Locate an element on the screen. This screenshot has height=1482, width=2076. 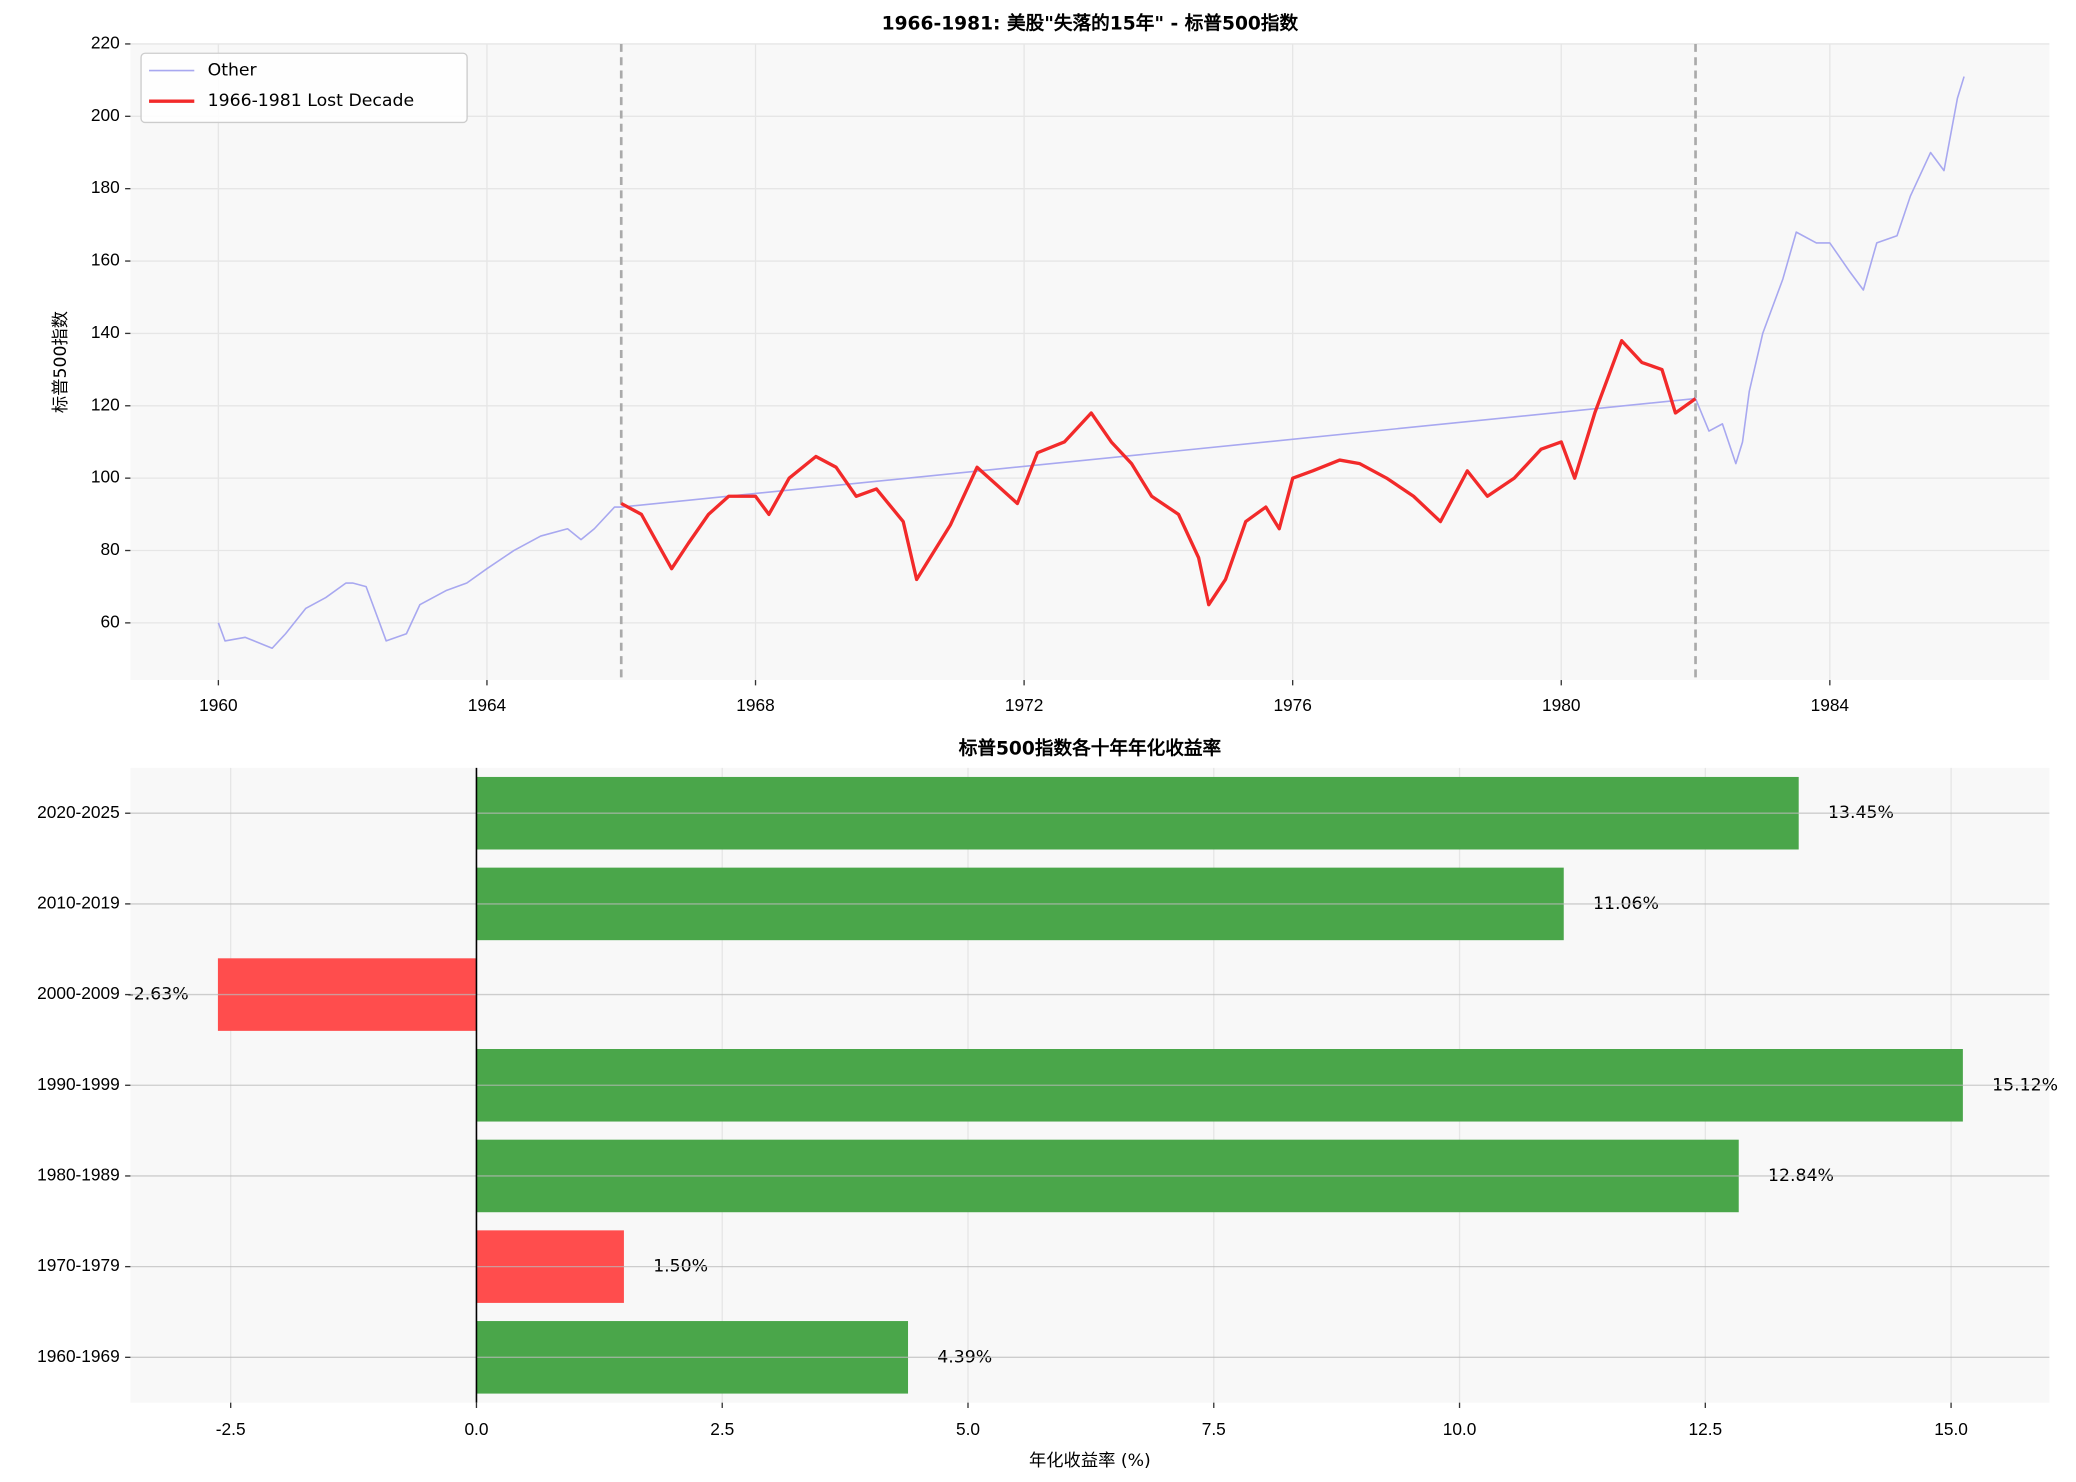
y-tick-label: 200 is located at coordinates (105, 115).